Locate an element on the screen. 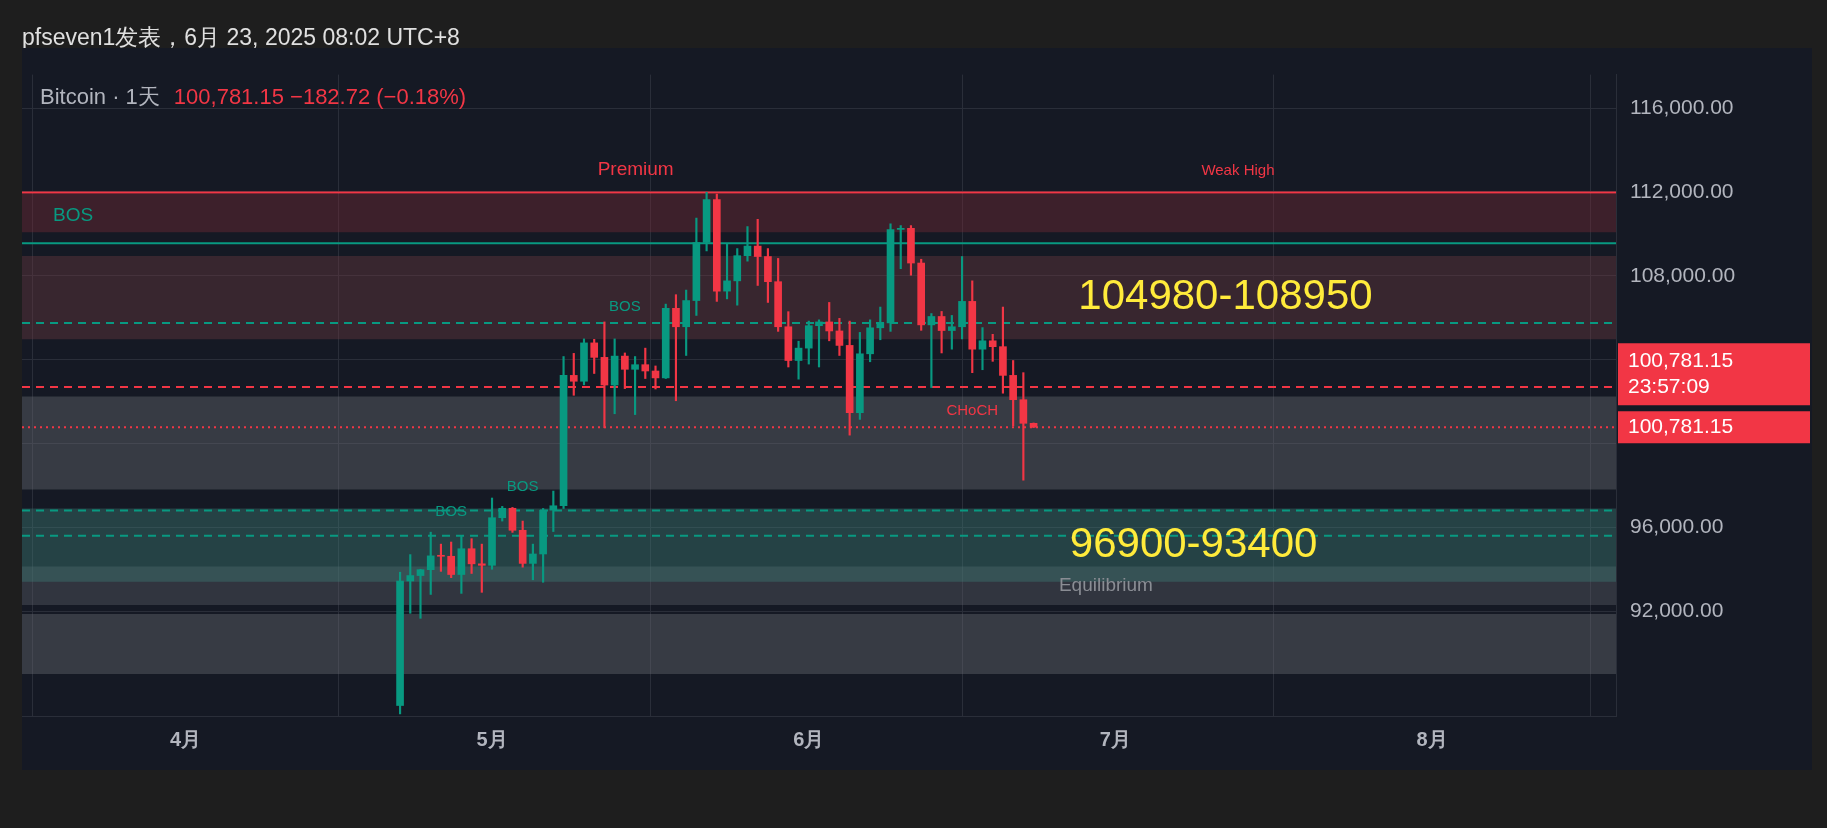 Image resolution: width=1827 pixels, height=828 pixels. y-tick-label: 96,000.00 is located at coordinates (1677, 526).